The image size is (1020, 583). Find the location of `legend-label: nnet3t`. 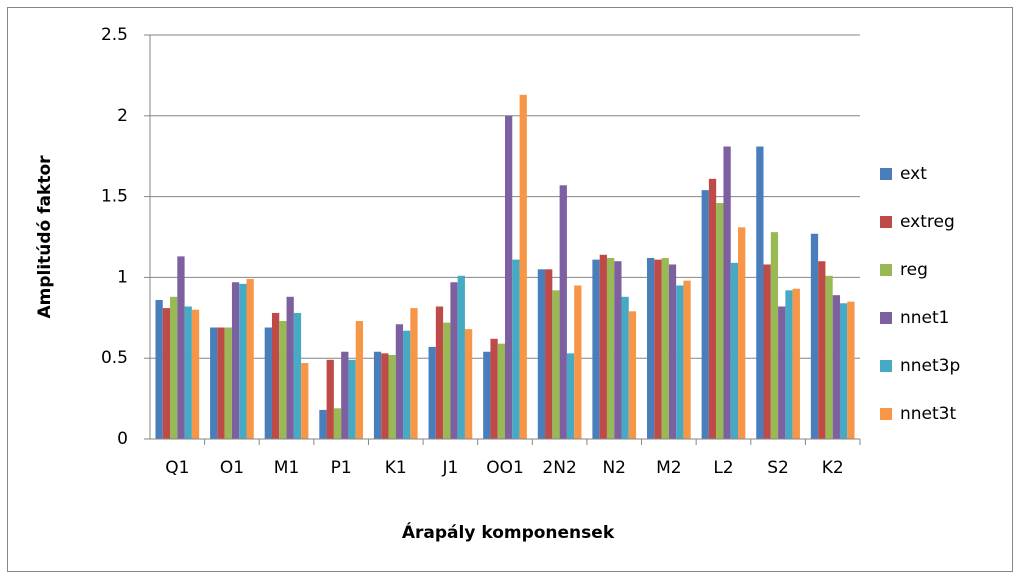

legend-label: nnet3t is located at coordinates (928, 414).